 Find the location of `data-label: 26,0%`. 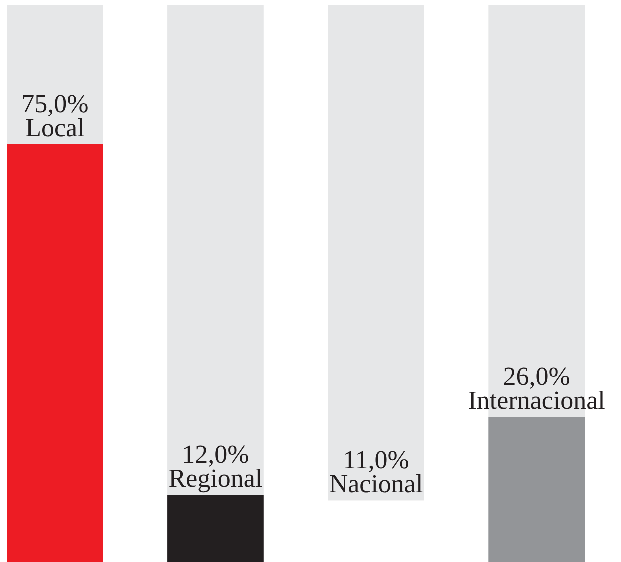

data-label: 26,0% is located at coordinates (536, 377).